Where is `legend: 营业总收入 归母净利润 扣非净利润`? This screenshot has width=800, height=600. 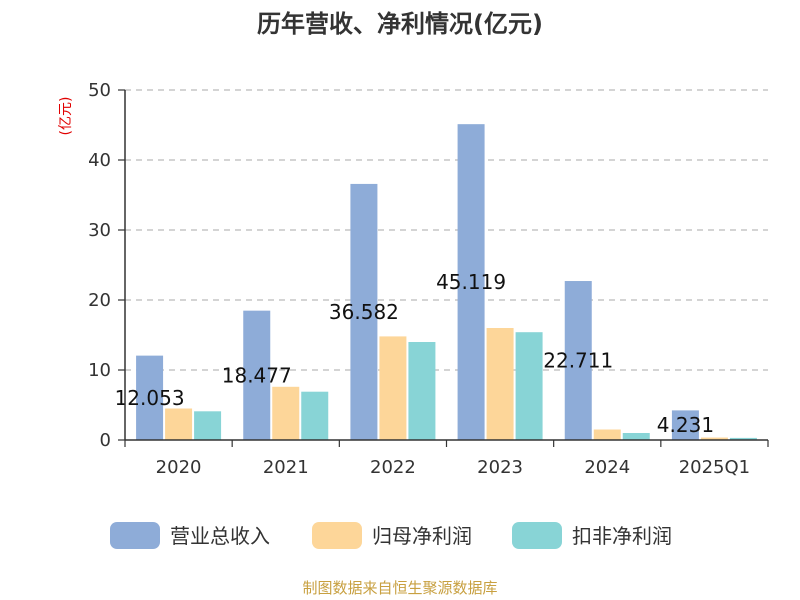 legend: 营业总收入 归母净利润 扣非净利润 is located at coordinates (391, 535).